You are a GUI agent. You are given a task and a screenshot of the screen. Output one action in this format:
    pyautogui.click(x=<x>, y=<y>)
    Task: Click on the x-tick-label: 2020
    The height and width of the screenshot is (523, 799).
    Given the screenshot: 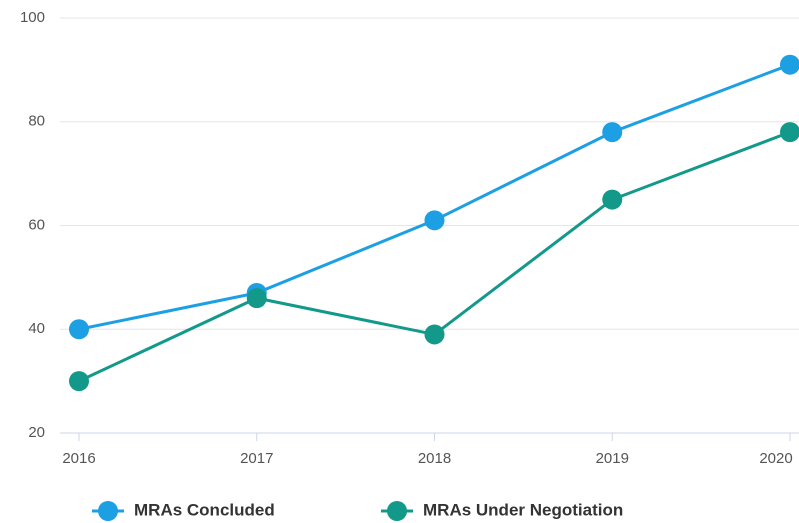 What is the action you would take?
    pyautogui.click(x=775, y=458)
    